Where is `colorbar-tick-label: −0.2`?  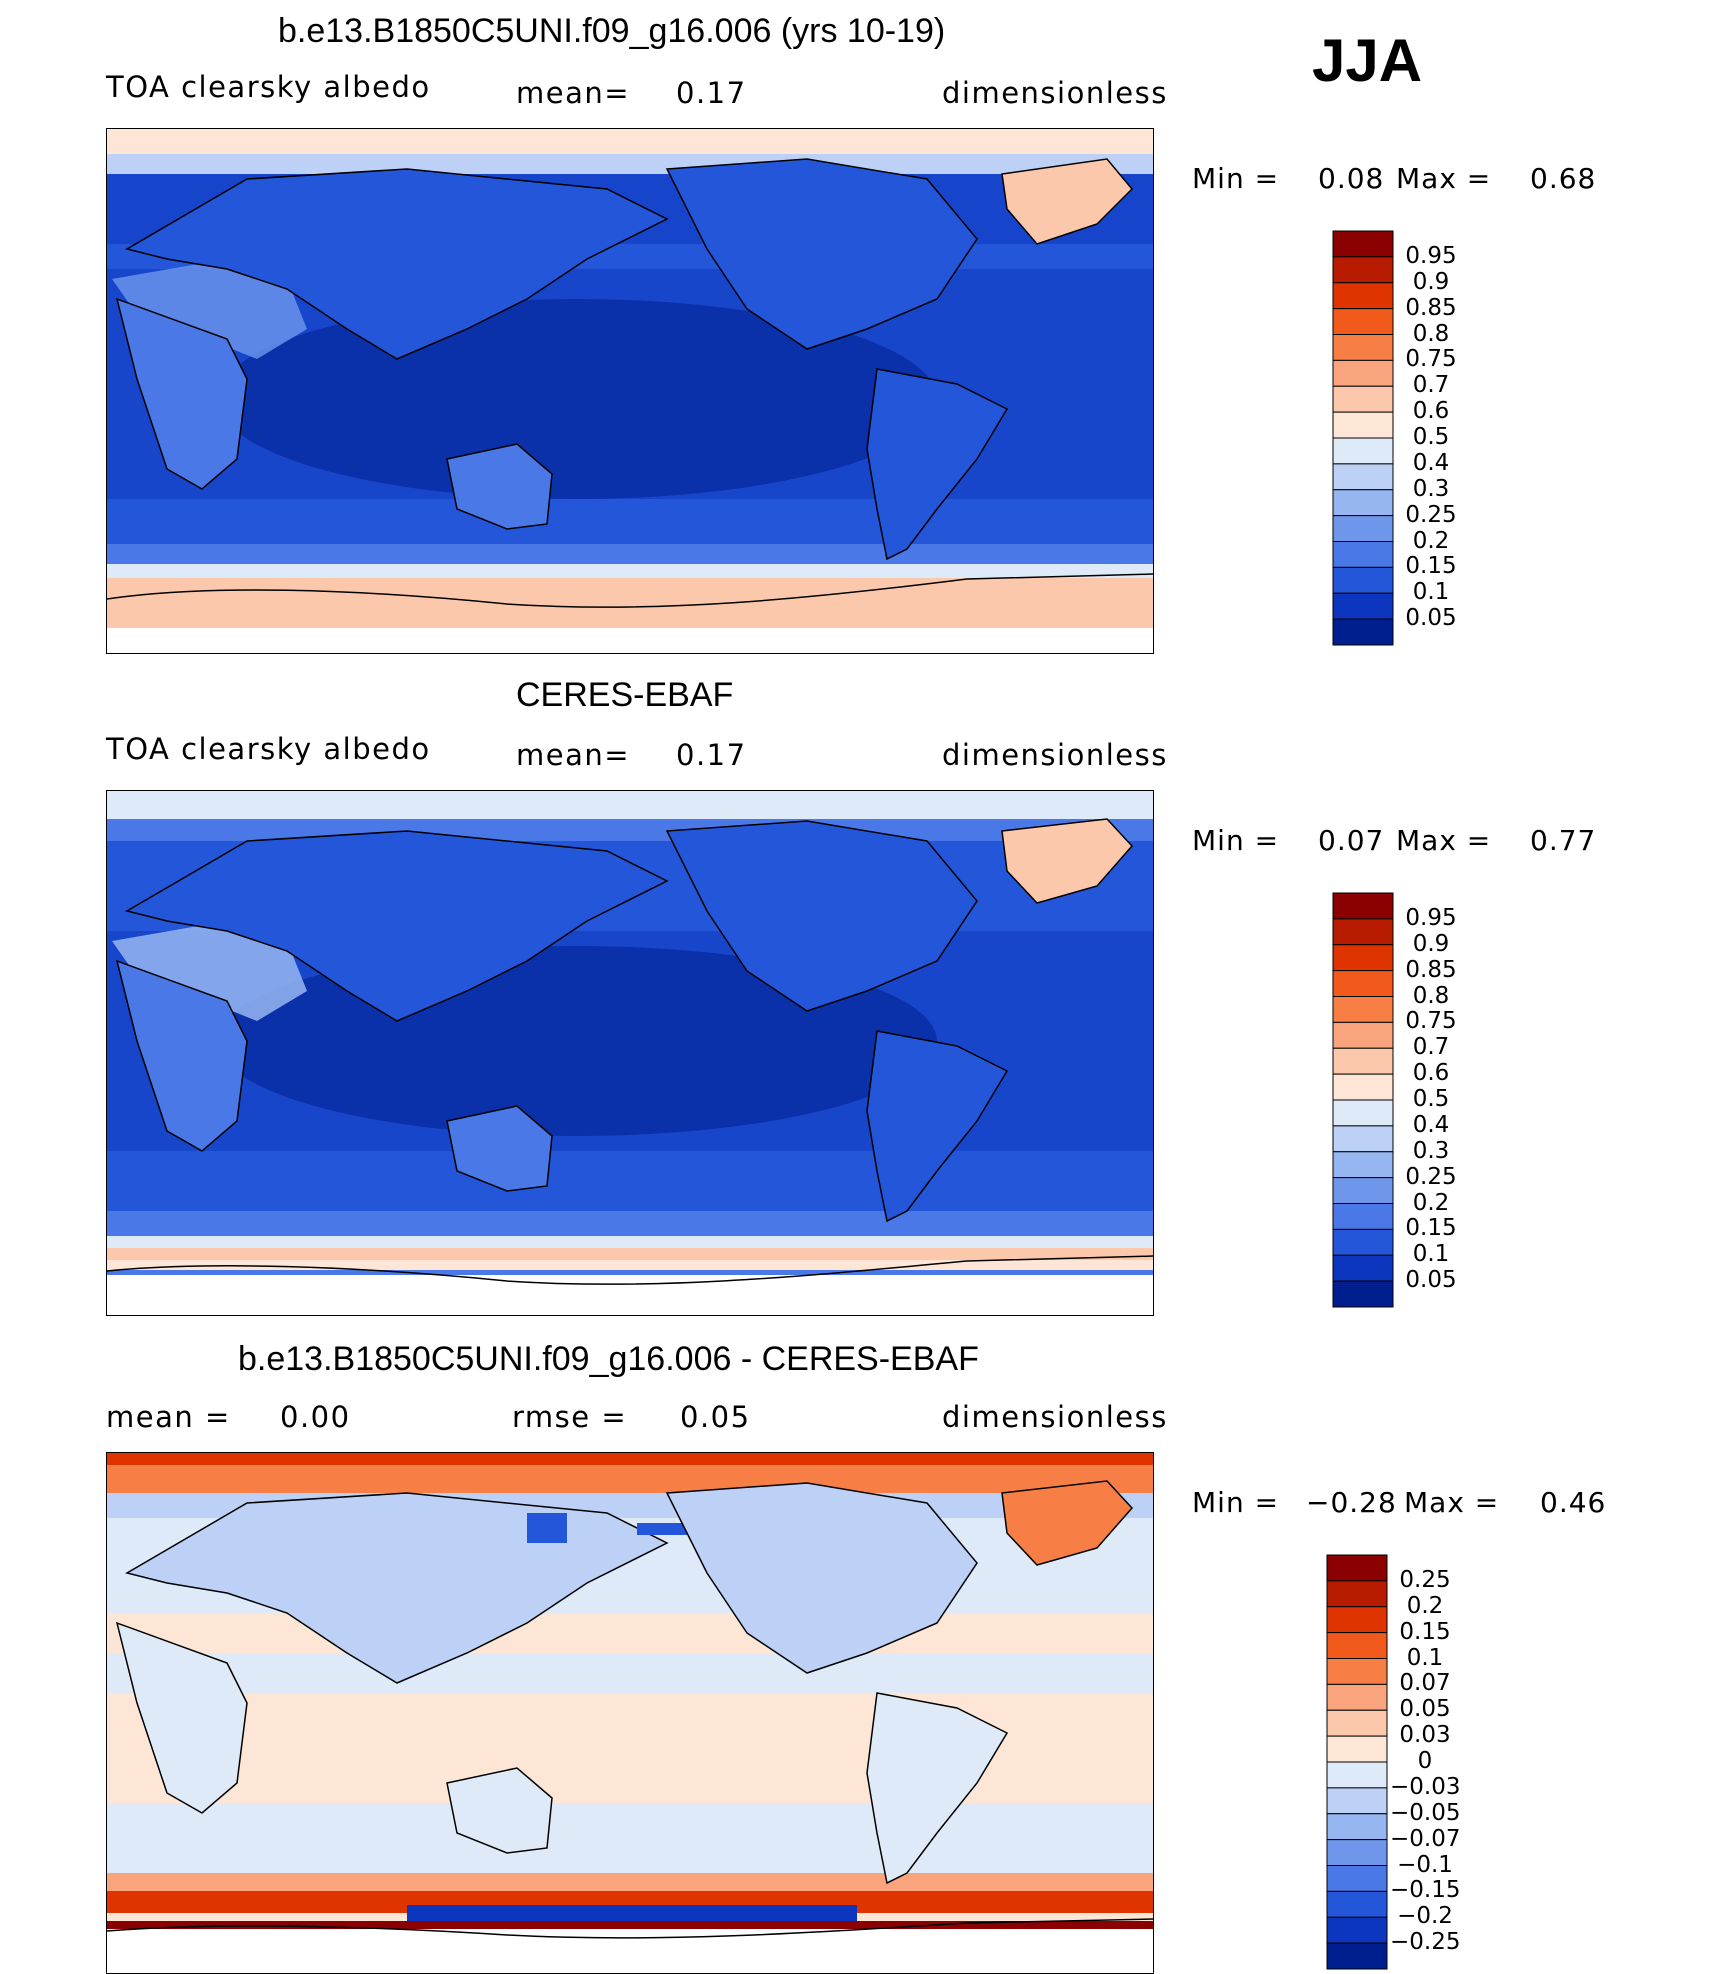 colorbar-tick-label: −0.2 is located at coordinates (1425, 1916).